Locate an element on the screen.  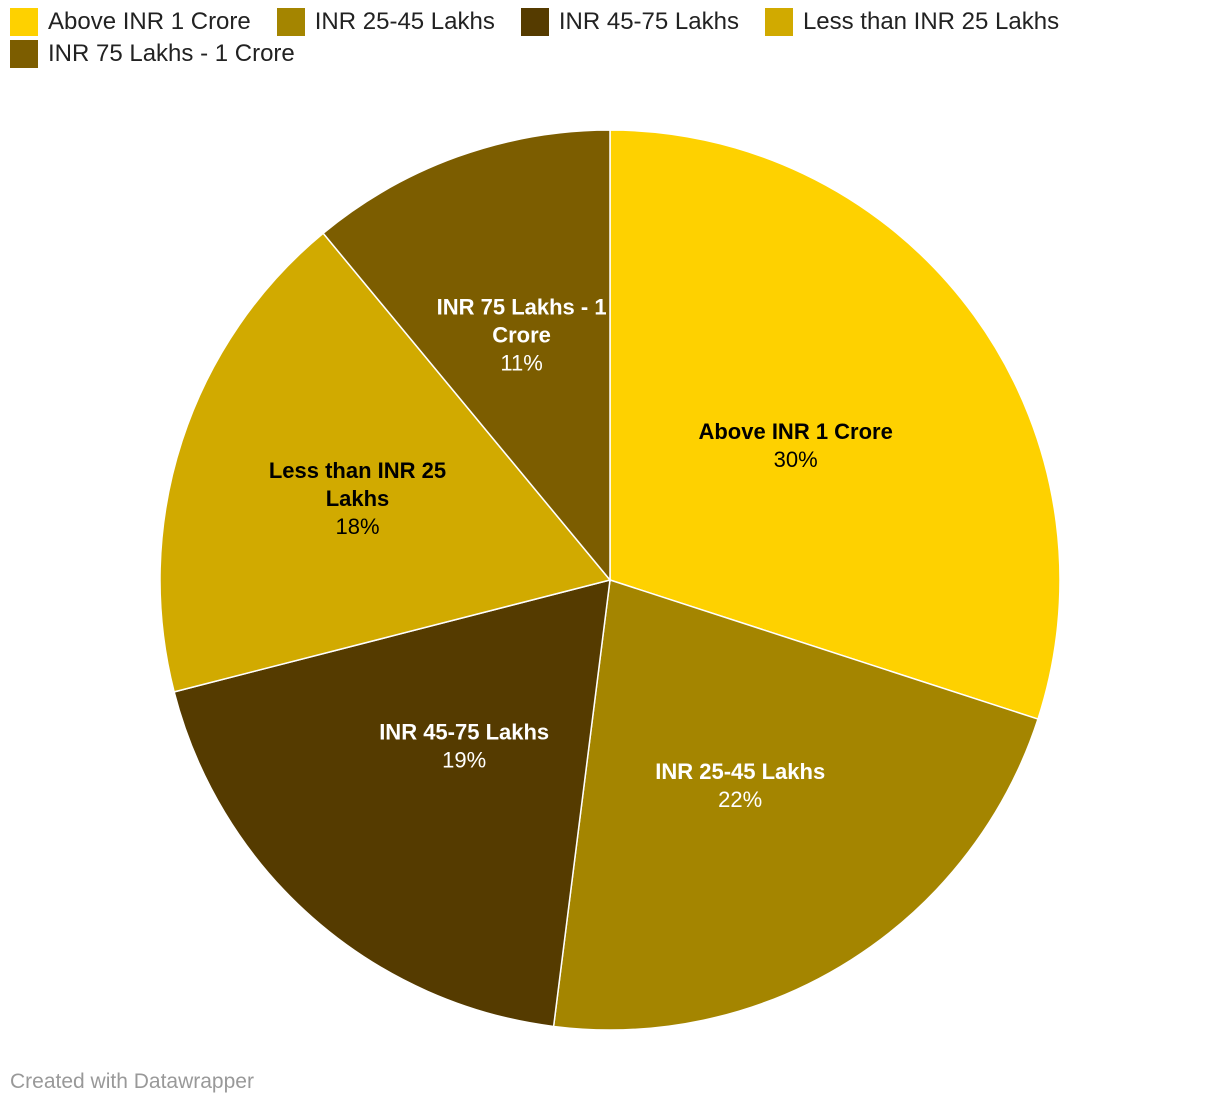
pie-slice-label-1: Above INR 1 Crore 30% is located at coordinates (795, 445).